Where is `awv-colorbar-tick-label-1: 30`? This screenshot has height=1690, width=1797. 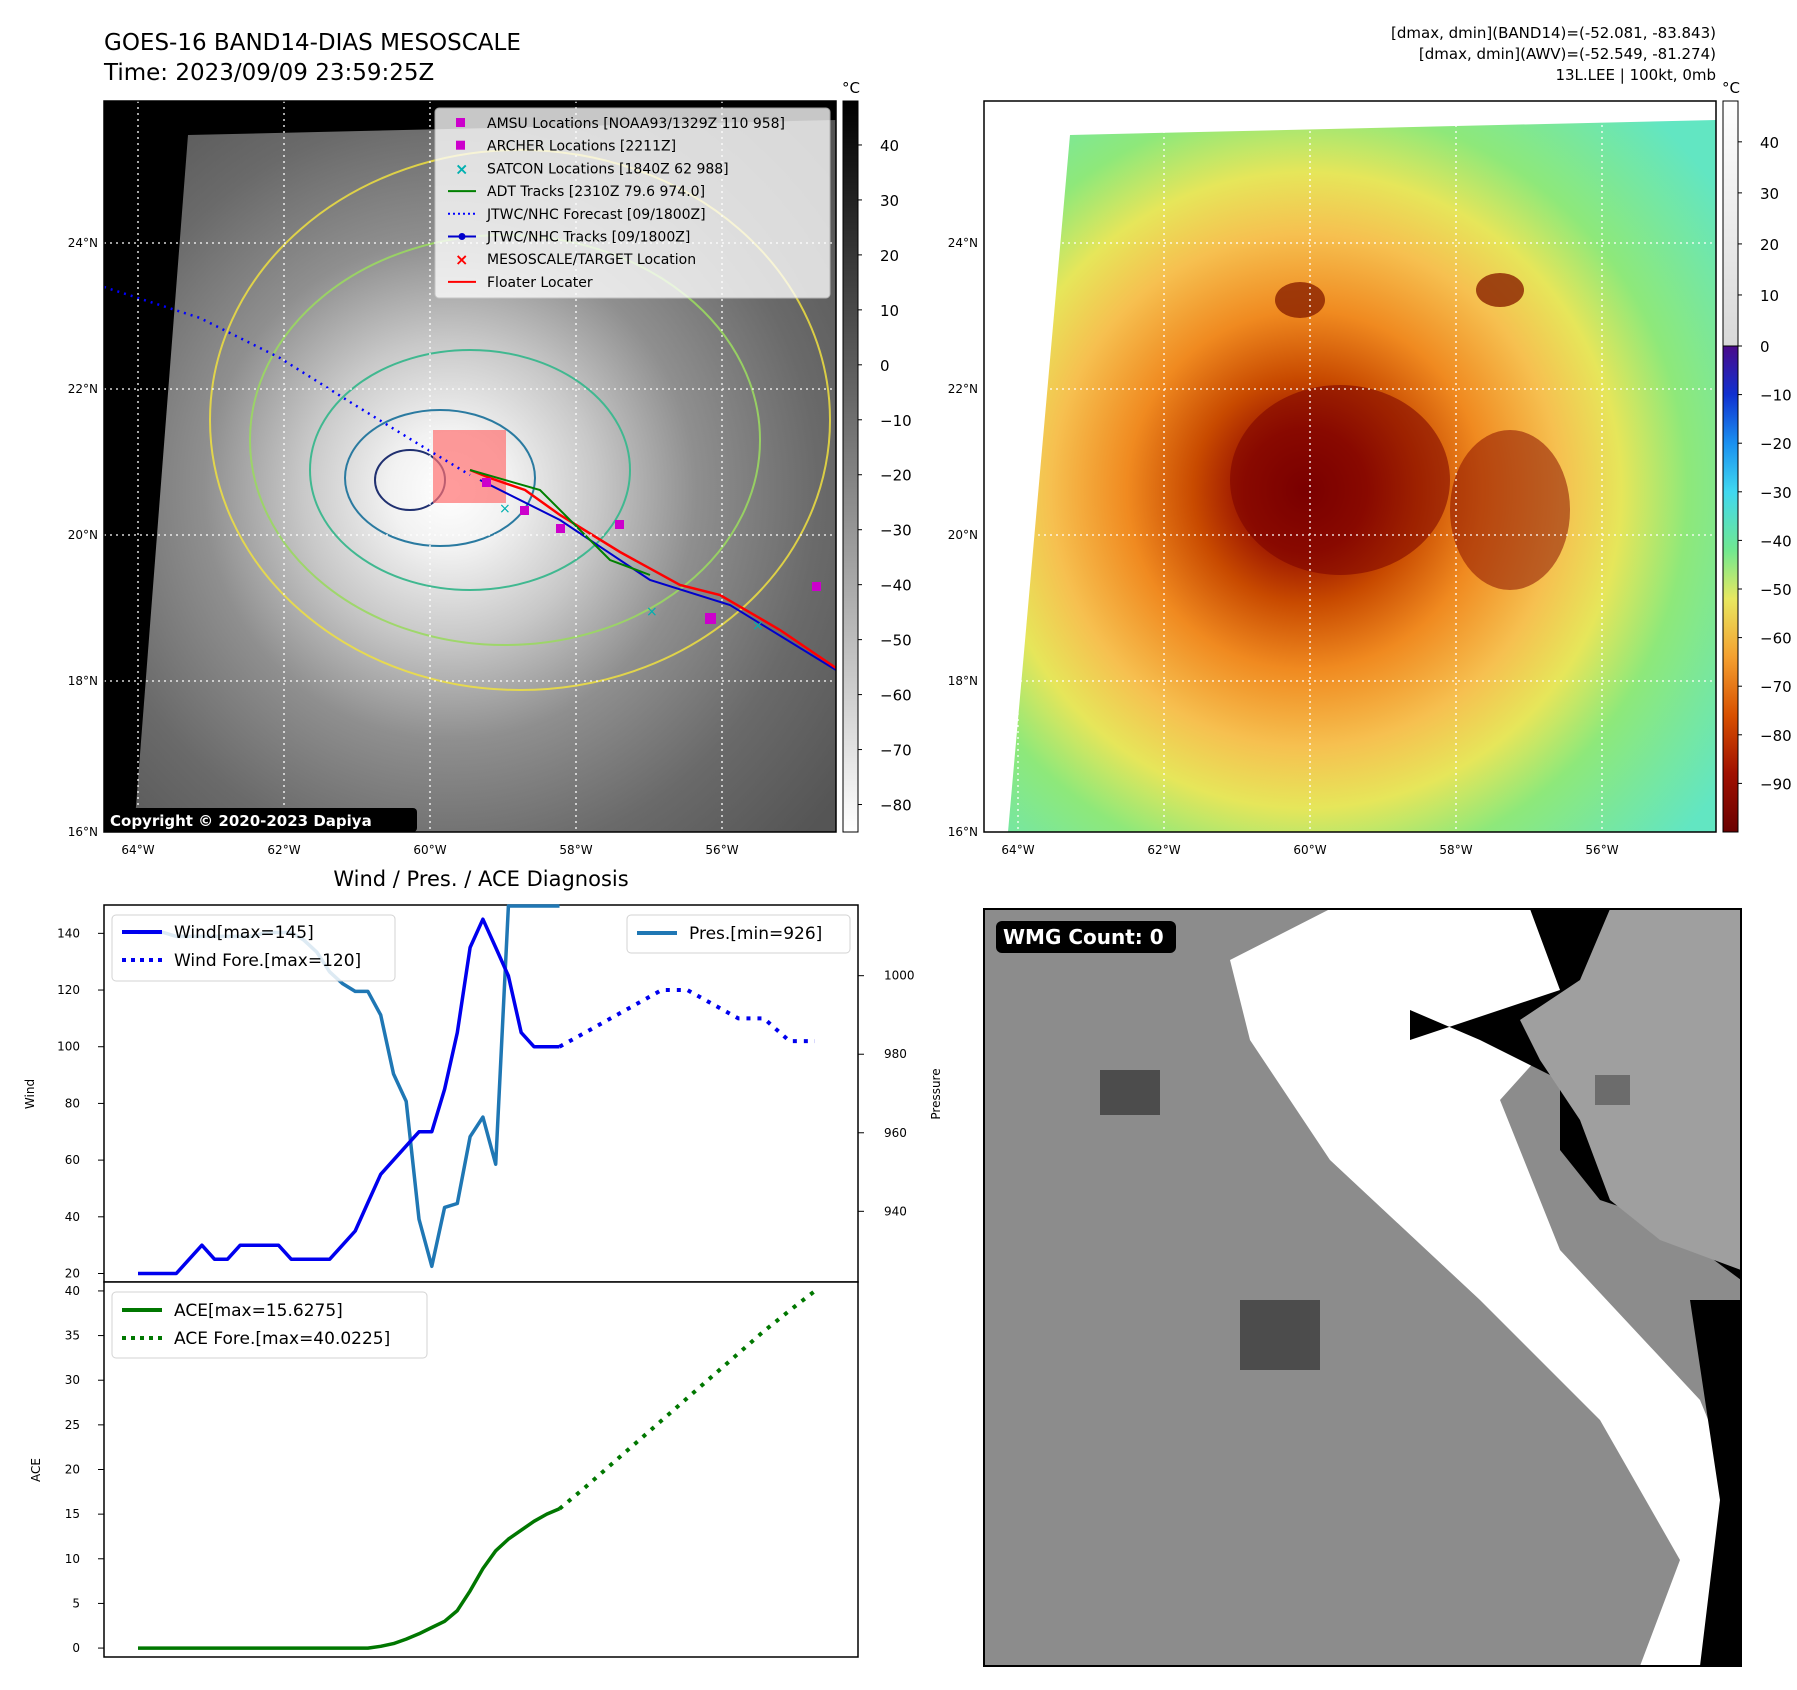
awv-colorbar-tick-label-1: 30 is located at coordinates (1769, 194).